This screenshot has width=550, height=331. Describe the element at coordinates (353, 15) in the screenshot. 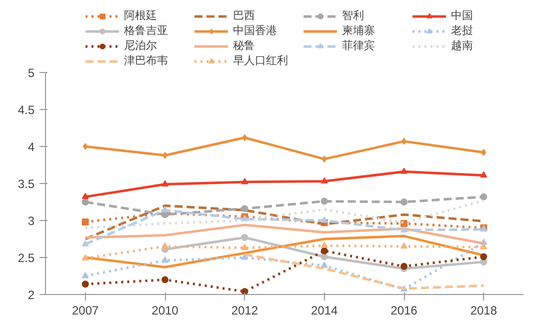

I see `legend-label: 智利` at that location.